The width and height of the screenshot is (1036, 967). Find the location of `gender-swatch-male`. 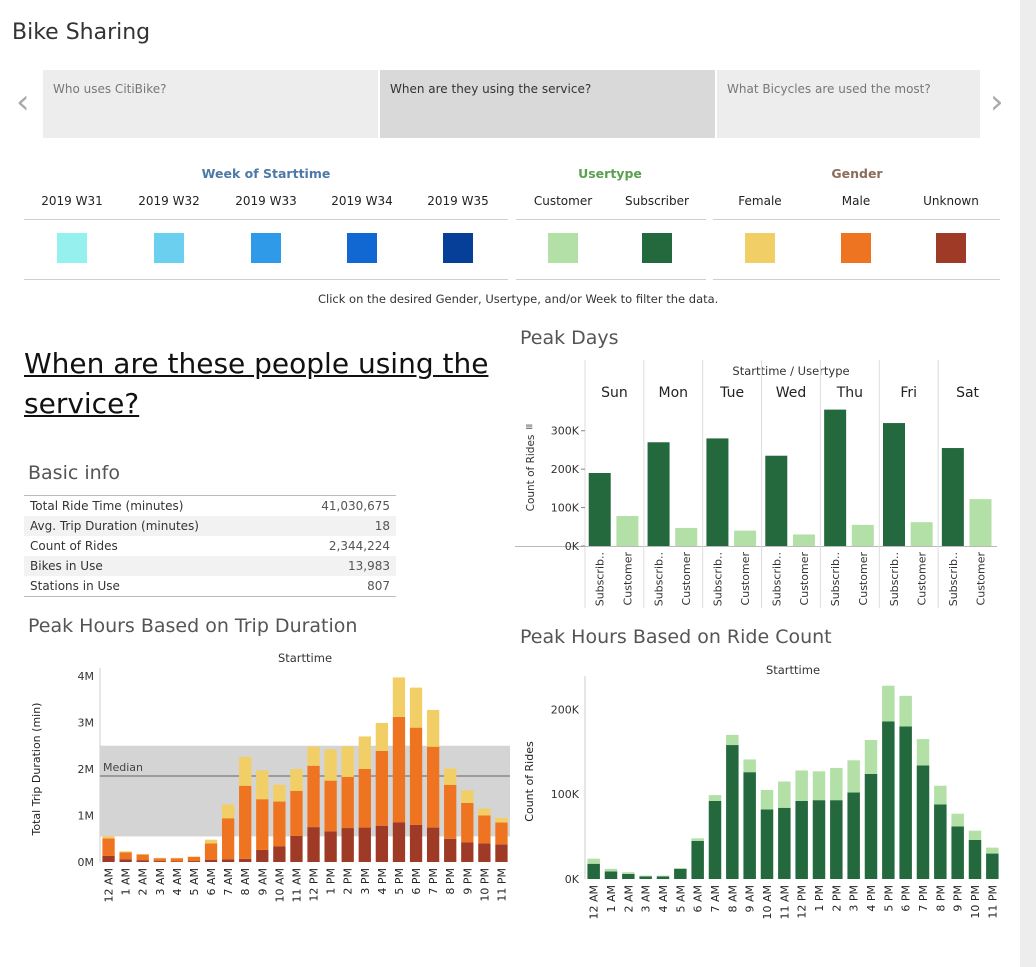

gender-swatch-male is located at coordinates (856, 248).